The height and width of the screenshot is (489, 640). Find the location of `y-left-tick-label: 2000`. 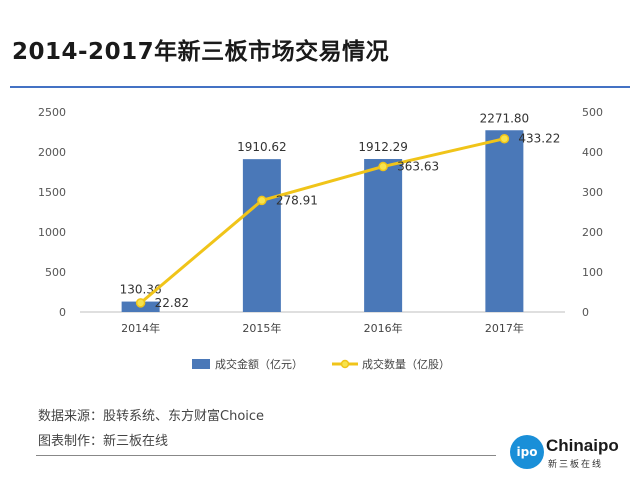

y-left-tick-label: 2000 is located at coordinates (52, 152).